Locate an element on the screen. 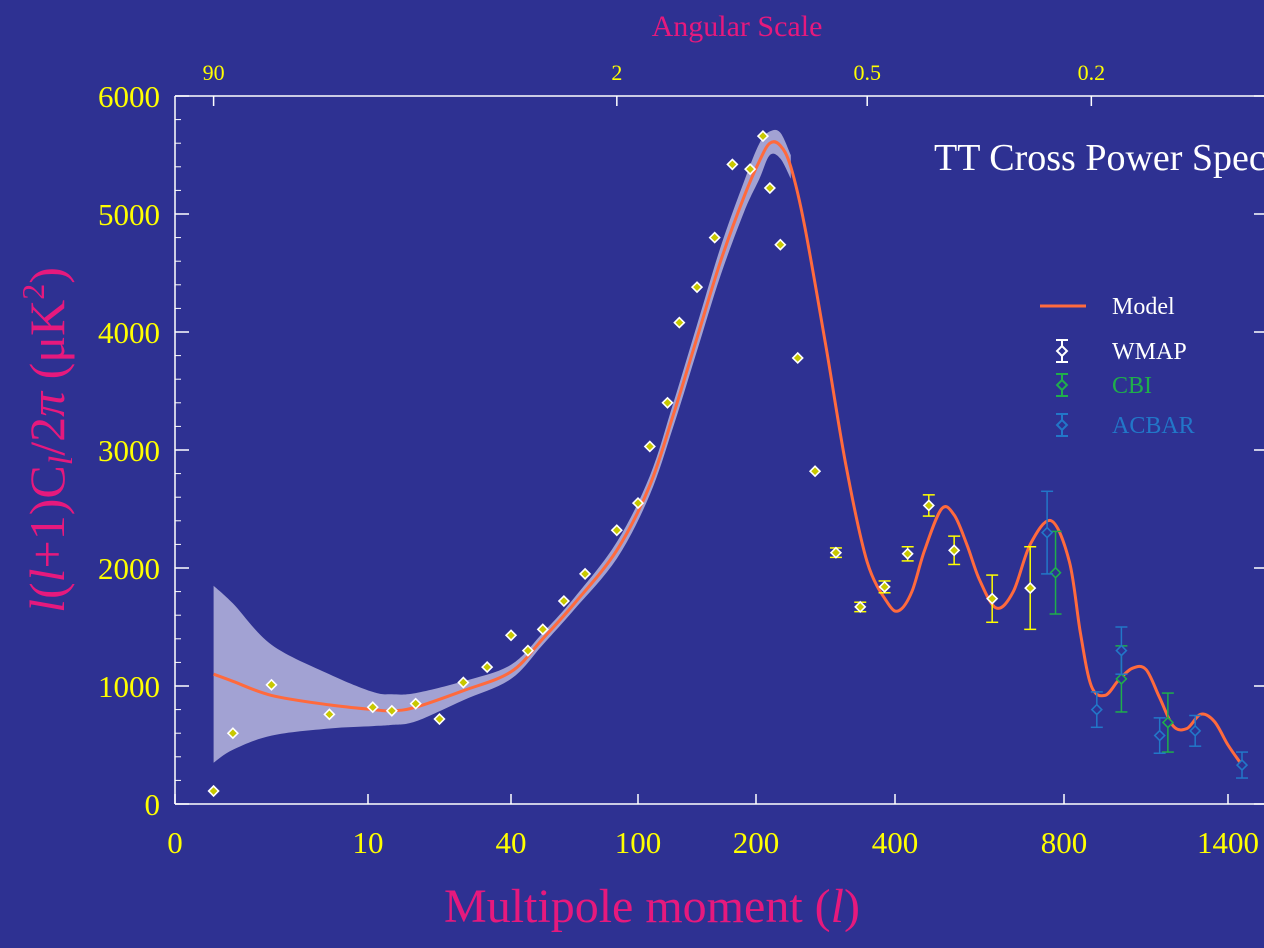  y-axis-title-l2: l is located at coordinates (47, 575).